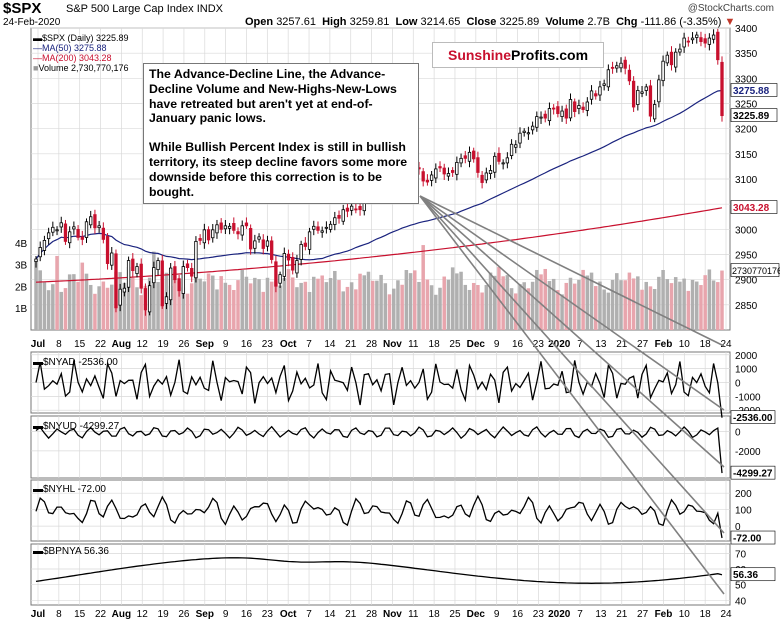  What do you see at coordinates (741, 601) in the screenshot?
I see `bp-axis-label: 40` at bounding box center [741, 601].